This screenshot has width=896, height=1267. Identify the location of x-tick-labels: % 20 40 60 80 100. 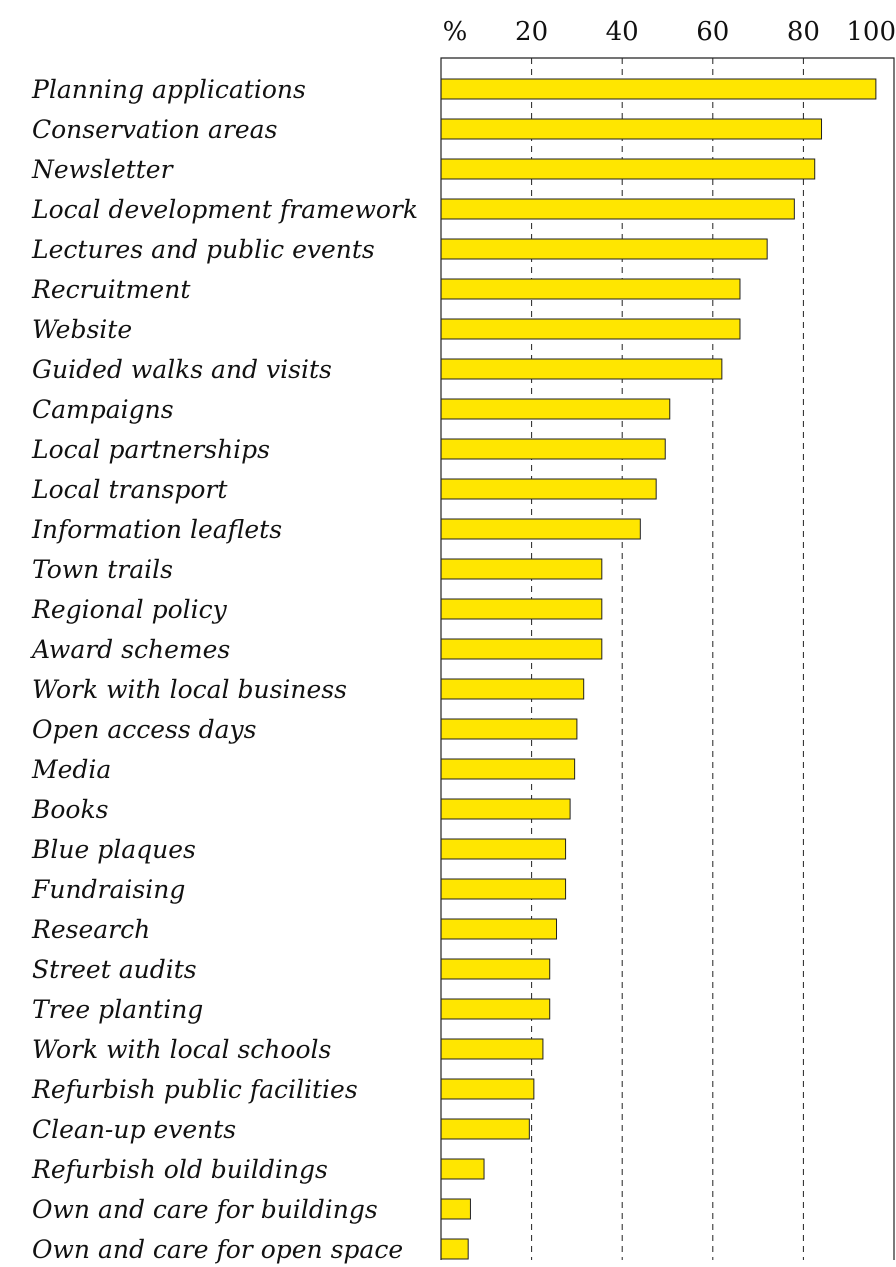
(669, 32).